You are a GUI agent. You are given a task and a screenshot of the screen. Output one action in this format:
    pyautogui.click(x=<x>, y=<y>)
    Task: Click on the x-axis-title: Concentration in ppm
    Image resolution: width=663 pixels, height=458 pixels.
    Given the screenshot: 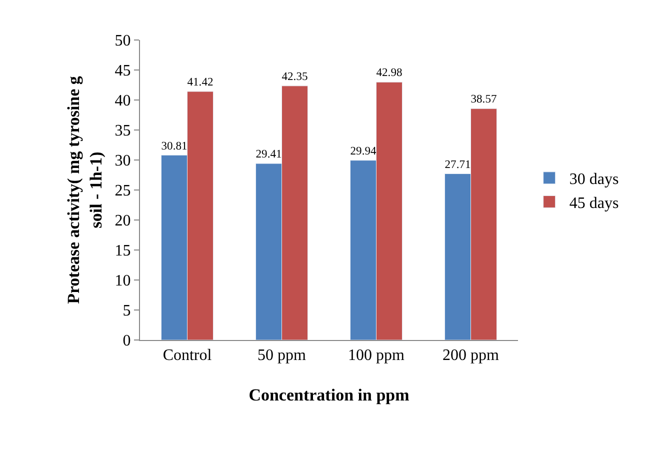 What is the action you would take?
    pyautogui.click(x=329, y=395)
    